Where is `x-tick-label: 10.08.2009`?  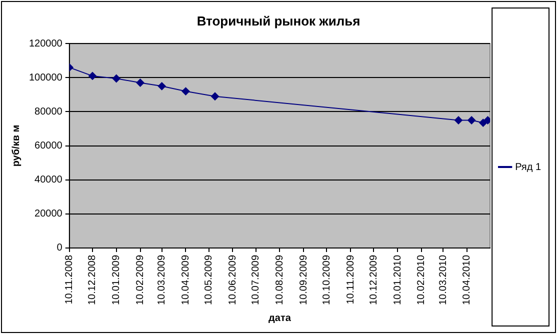
x-tick-label: 10.08.2009 is located at coordinates (280, 280).